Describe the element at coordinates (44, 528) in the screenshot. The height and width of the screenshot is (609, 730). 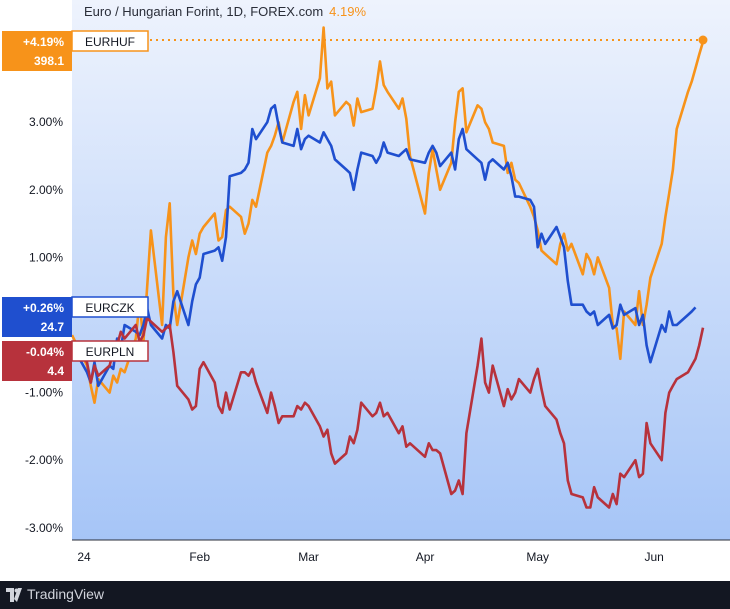
I see `y-tick-label: -3.00%` at that location.